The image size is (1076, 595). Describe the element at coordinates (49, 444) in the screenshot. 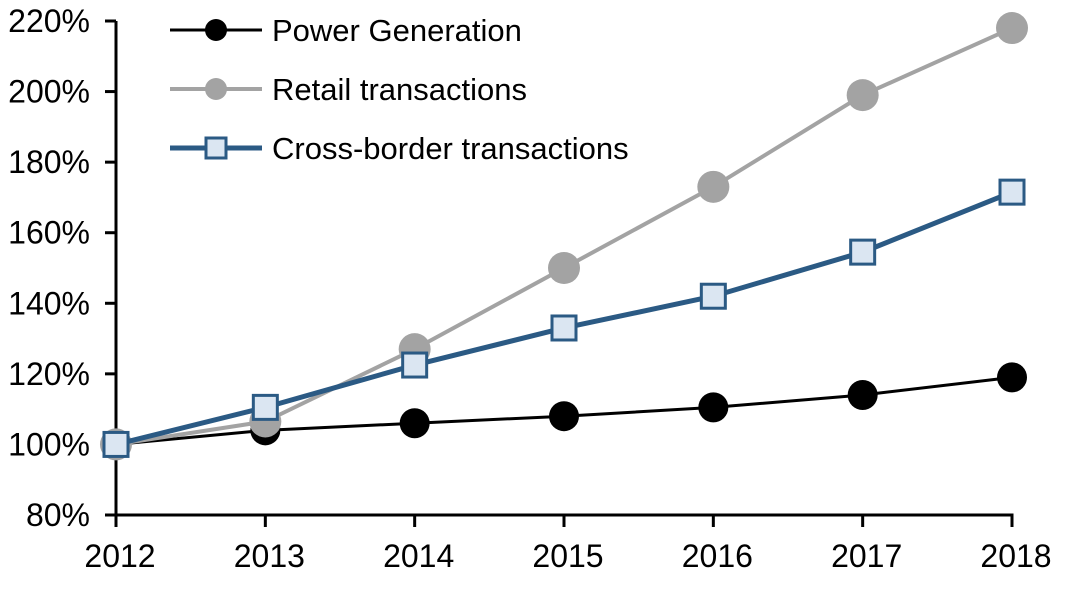

I see `y-tick-label: 100%` at that location.